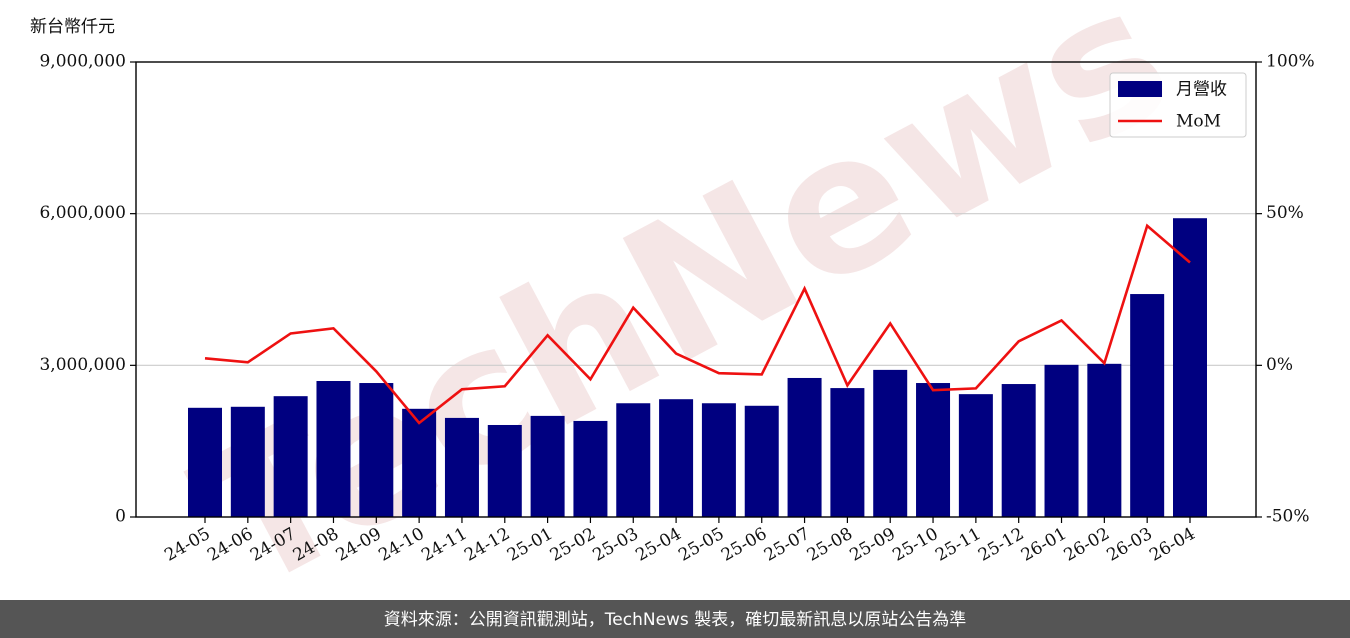 Image resolution: width=1350 pixels, height=638 pixels. Describe the element at coordinates (915, 545) in the screenshot. I see `x-tick-label: 25-10` at that location.